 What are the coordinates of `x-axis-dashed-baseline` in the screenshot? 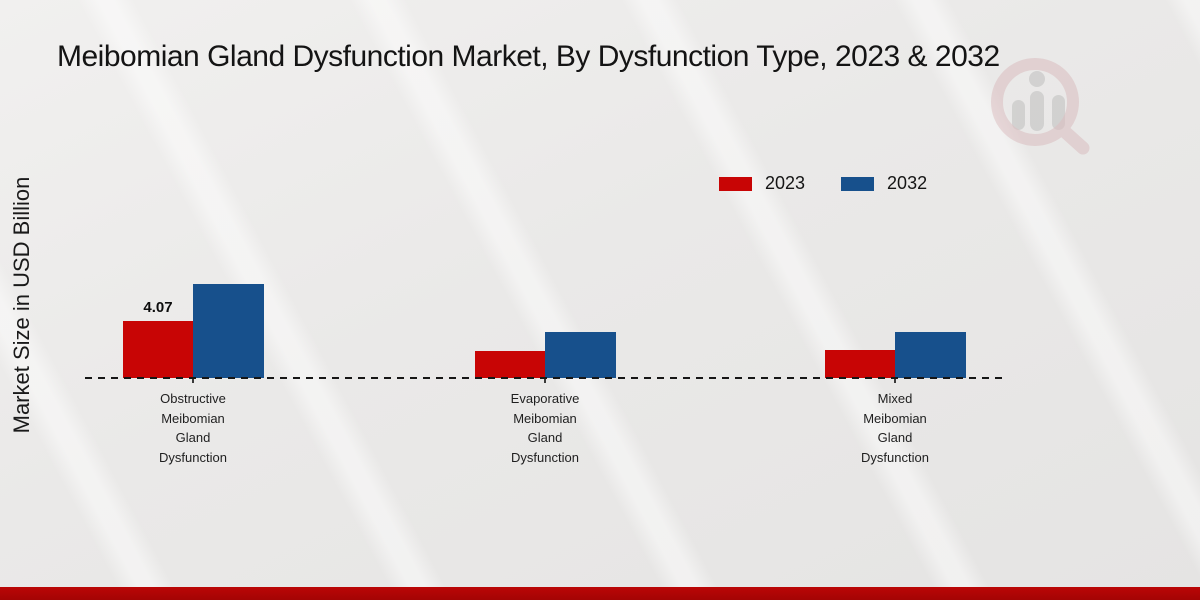 It's located at (546, 378).